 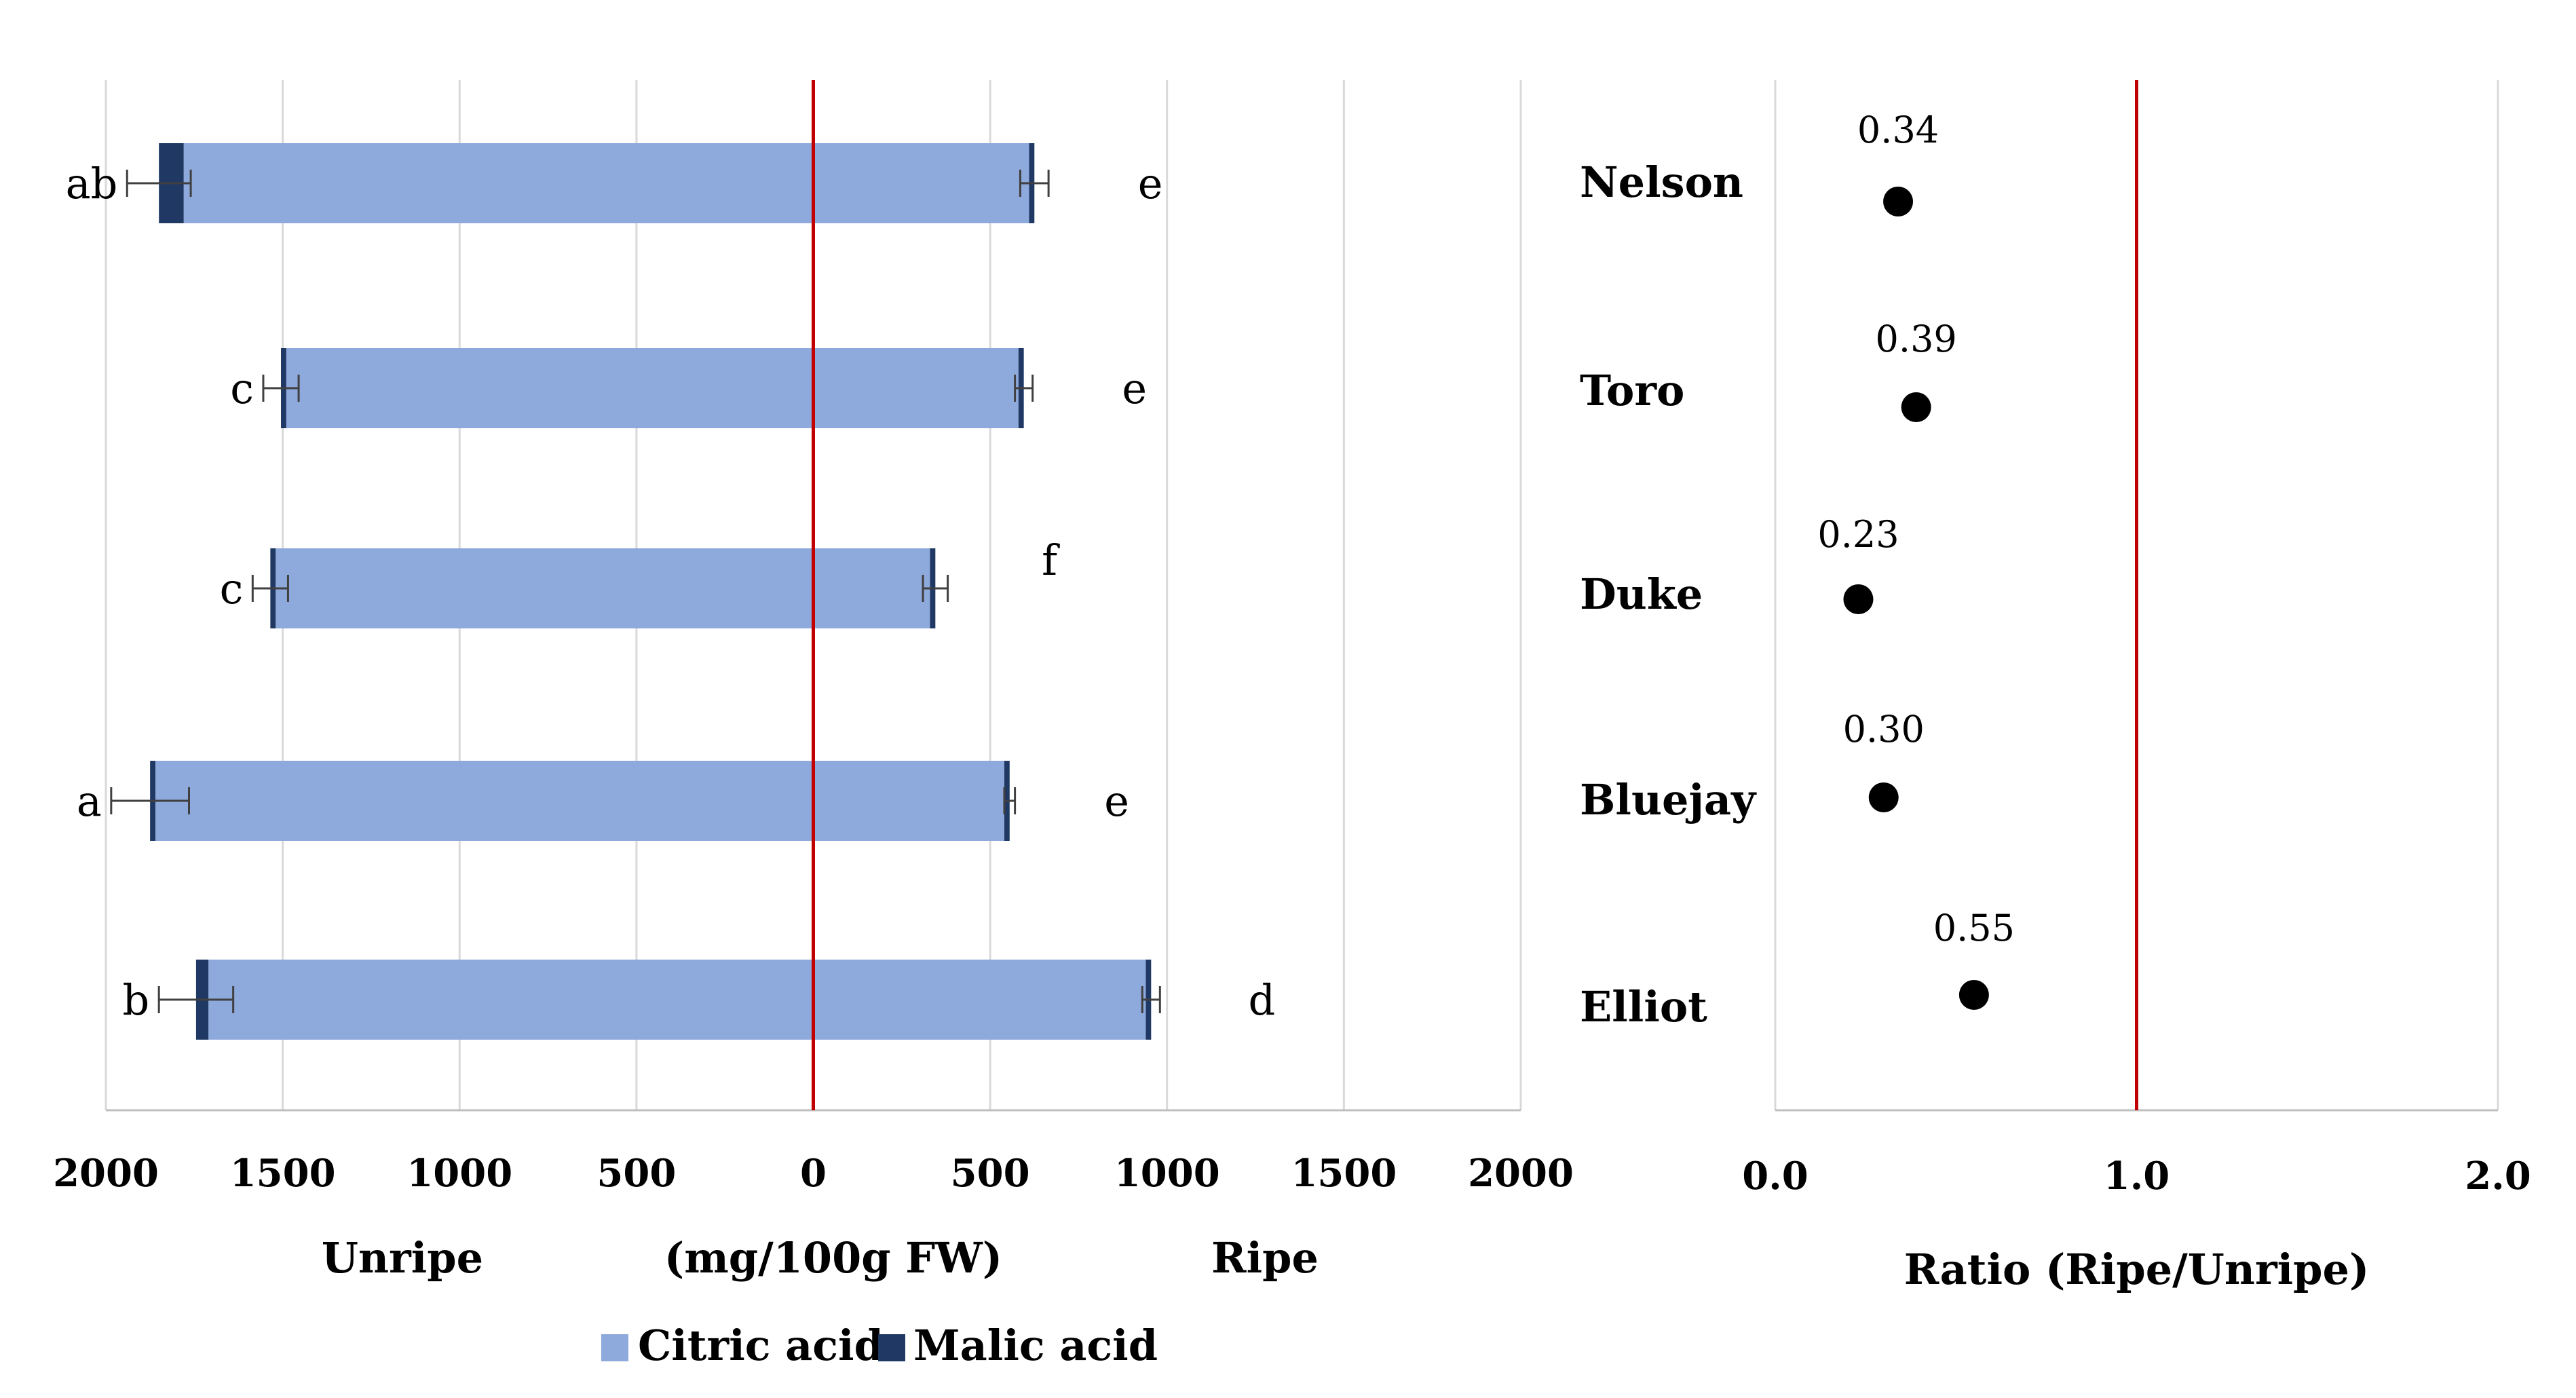 I want to click on ratio-data-label: 0.39, so click(x=1917, y=339).